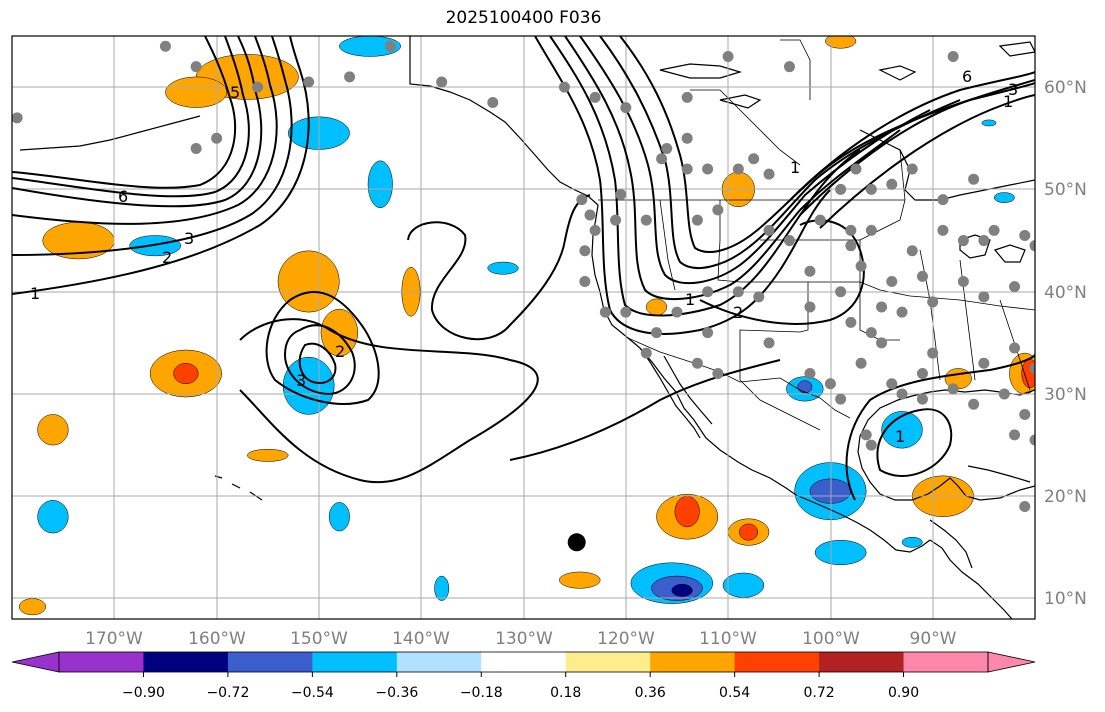 The width and height of the screenshot is (1105, 712). Describe the element at coordinates (819, 693) in the screenshot. I see `colorbar-tick-label: 0.72` at that location.